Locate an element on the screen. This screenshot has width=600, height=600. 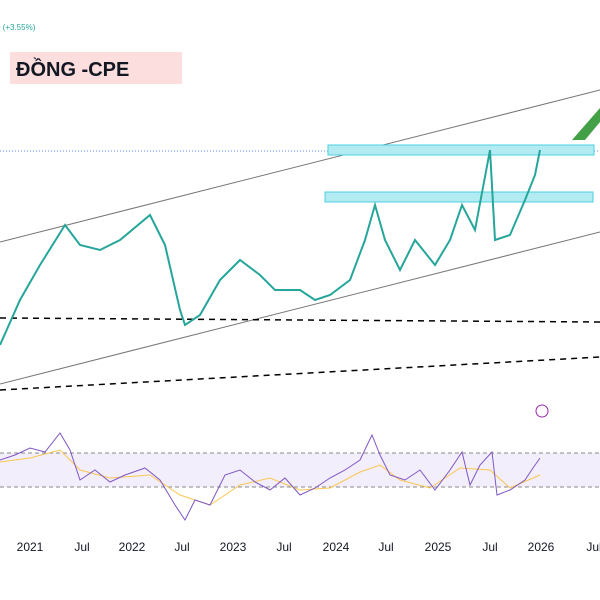
change-text: 0 (+3.55%) is located at coordinates (18, 27).